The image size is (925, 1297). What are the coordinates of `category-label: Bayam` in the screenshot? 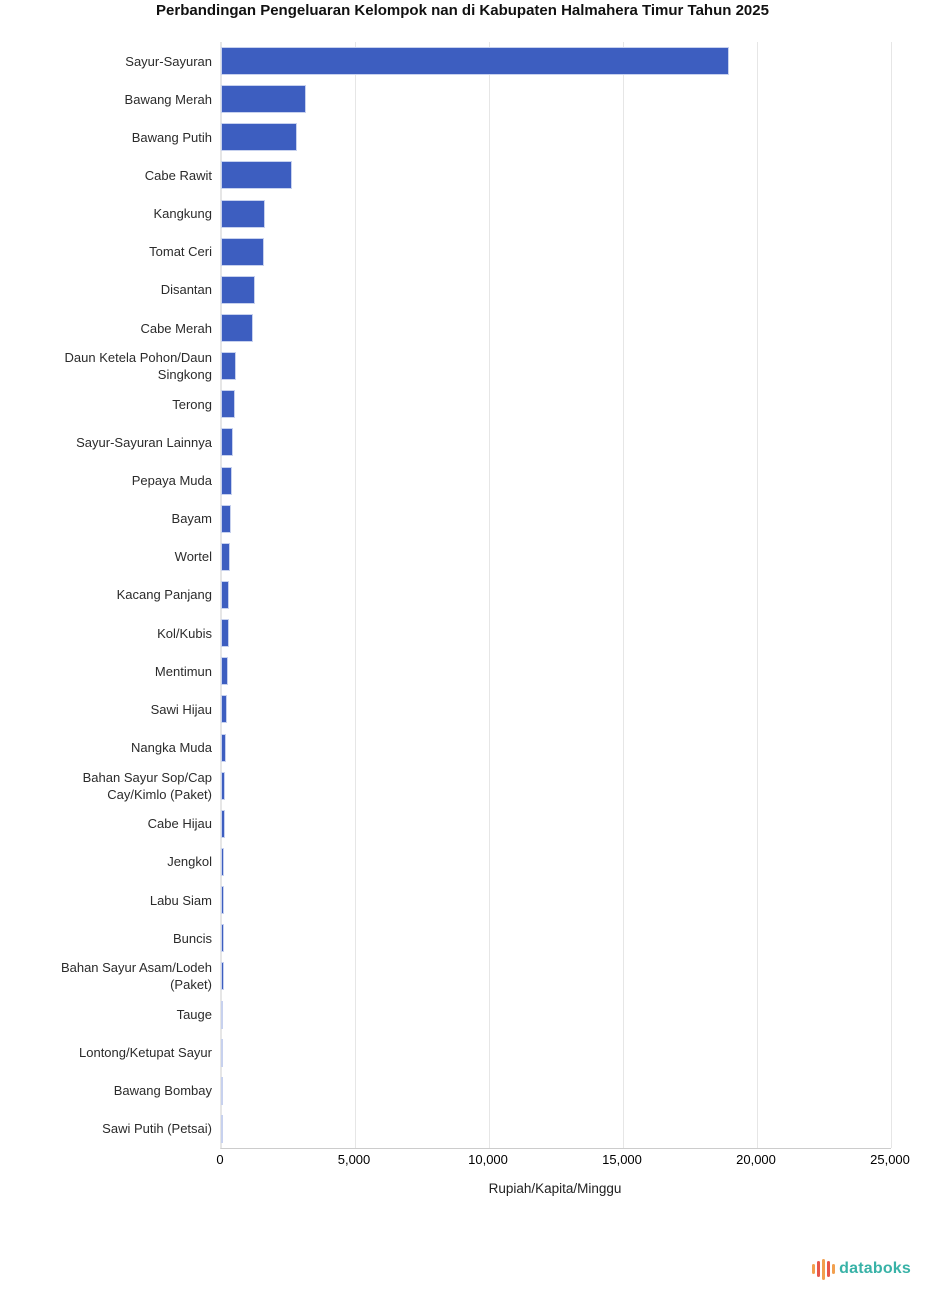 It's located at (191, 519).